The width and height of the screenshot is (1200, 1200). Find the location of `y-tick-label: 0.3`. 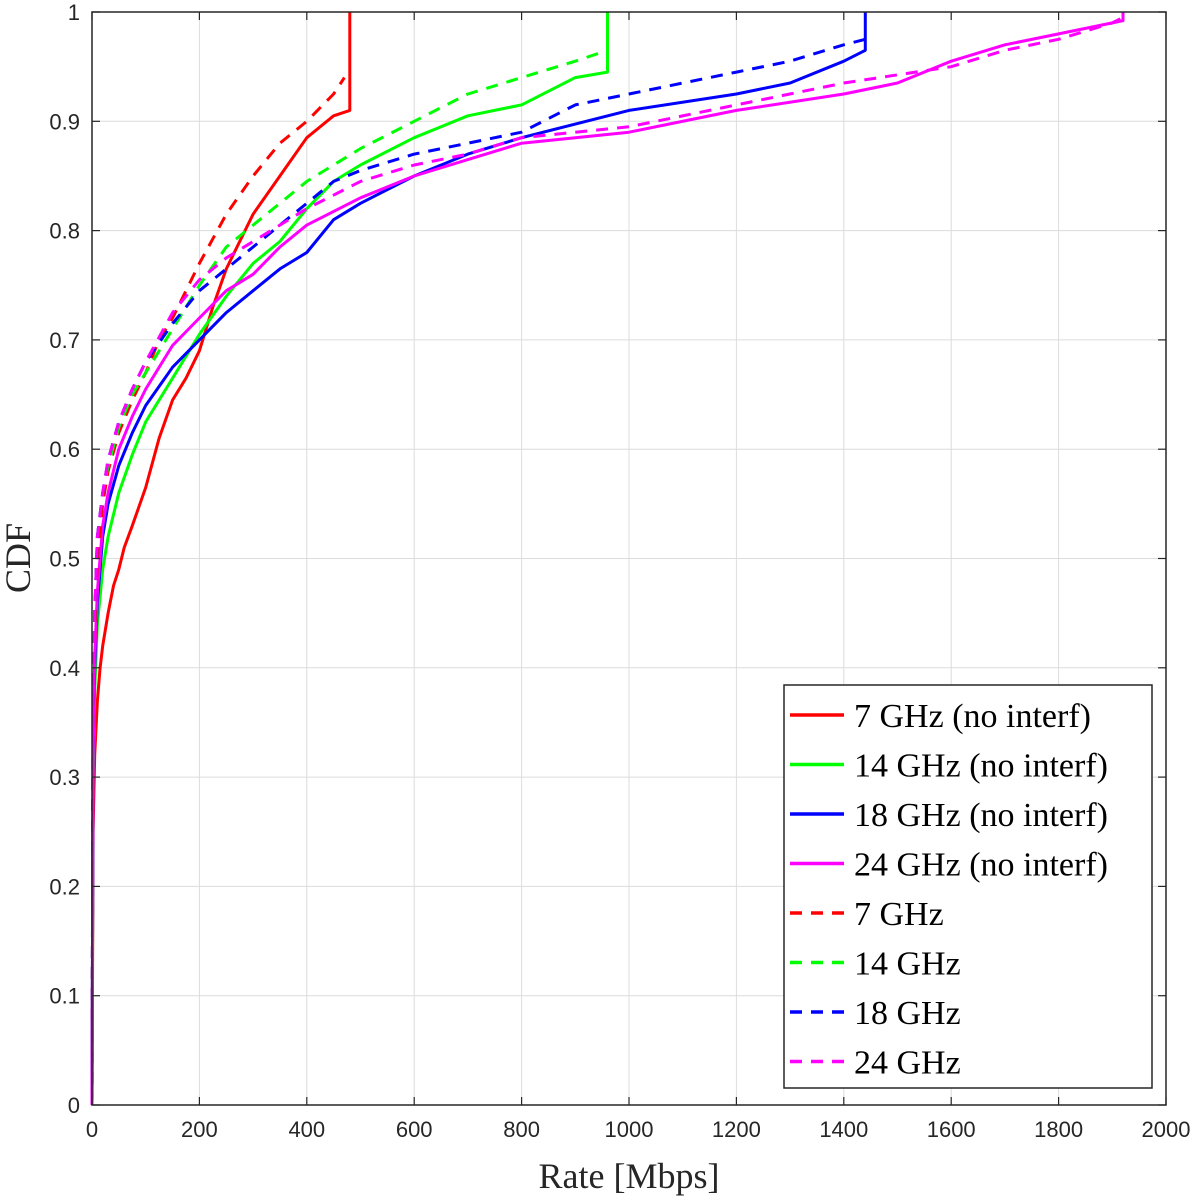

y-tick-label: 0.3 is located at coordinates (64, 777).